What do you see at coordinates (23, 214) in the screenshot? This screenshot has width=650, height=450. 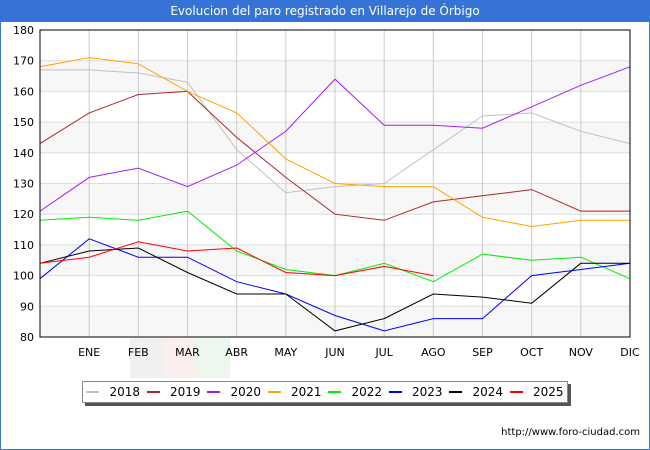 I see `y-tick-label: 120` at bounding box center [23, 214].